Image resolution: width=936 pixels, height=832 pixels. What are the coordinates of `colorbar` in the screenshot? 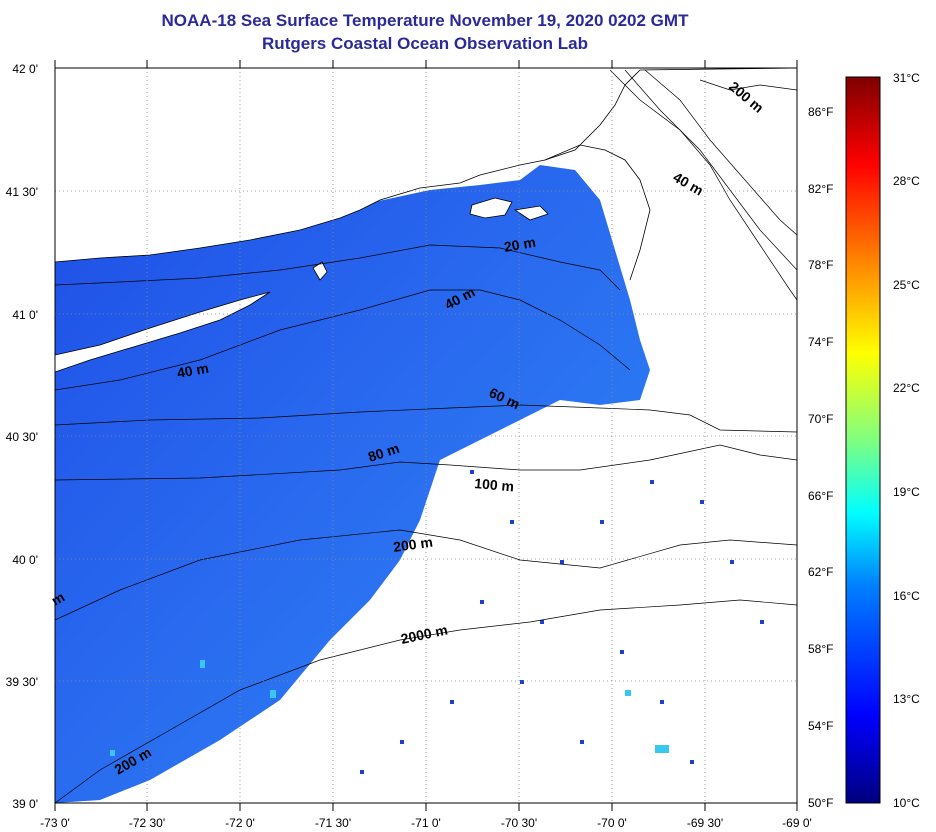 It's located at (863, 440).